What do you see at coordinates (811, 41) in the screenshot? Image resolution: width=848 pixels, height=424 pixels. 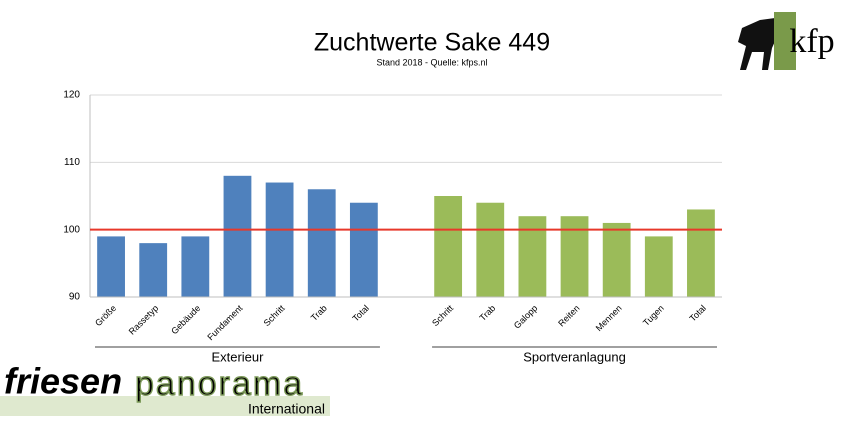 I see `logo-mark: kfp` at bounding box center [811, 41].